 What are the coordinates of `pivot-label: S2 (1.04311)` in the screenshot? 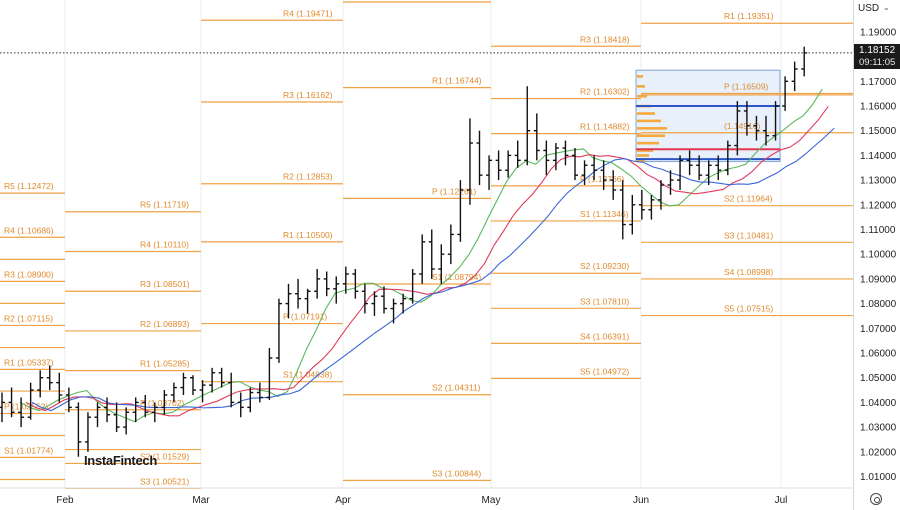 It's located at (456, 388).